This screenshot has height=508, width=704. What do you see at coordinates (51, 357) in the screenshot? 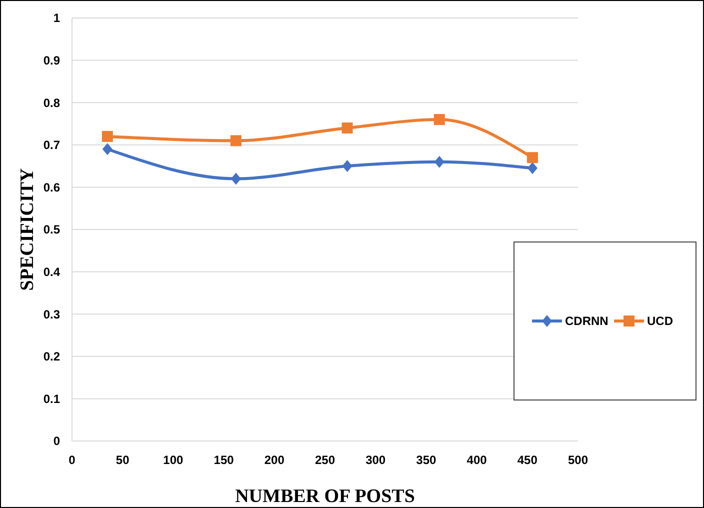
I see `y-tick-label: 0.2` at bounding box center [51, 357].